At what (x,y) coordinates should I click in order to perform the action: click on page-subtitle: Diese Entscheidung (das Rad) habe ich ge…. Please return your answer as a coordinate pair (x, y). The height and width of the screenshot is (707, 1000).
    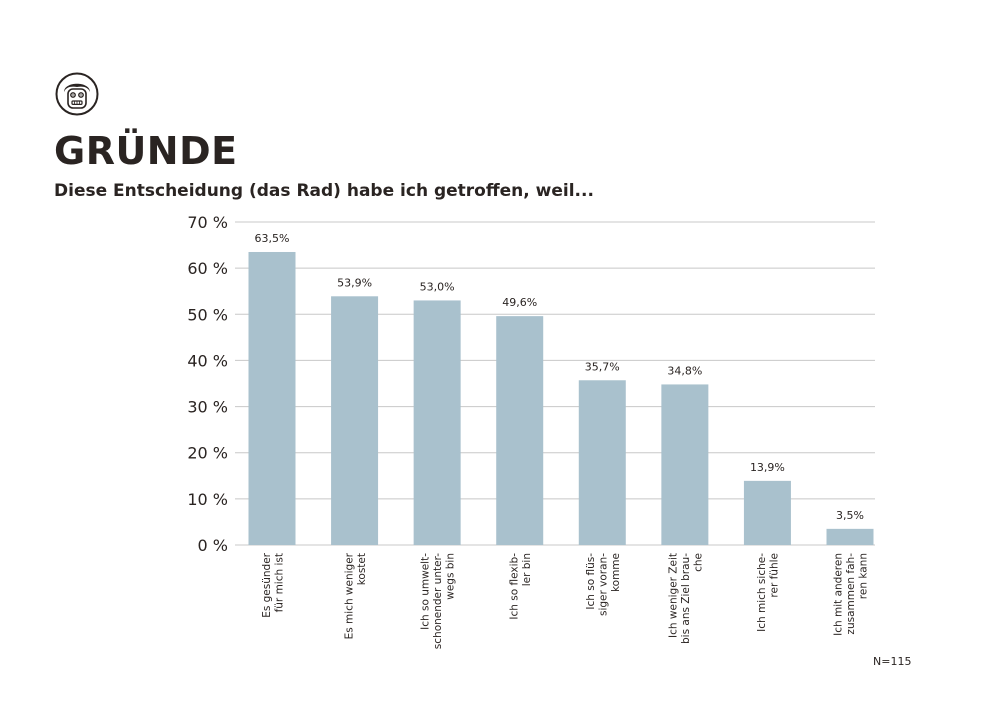
    Looking at the image, I should click on (324, 191).